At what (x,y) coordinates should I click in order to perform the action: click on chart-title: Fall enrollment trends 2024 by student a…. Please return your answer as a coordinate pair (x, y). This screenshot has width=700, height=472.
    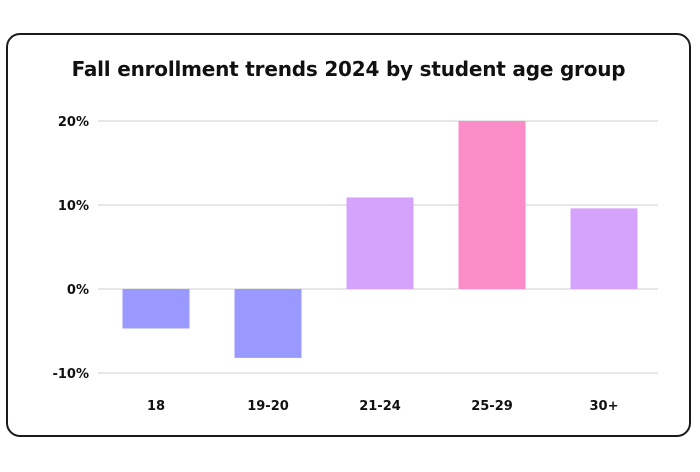
    Looking at the image, I should click on (348, 69).